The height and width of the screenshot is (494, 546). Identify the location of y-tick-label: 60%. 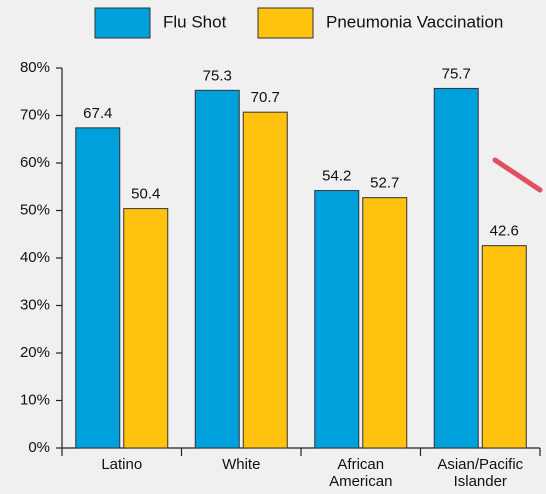
(35, 162).